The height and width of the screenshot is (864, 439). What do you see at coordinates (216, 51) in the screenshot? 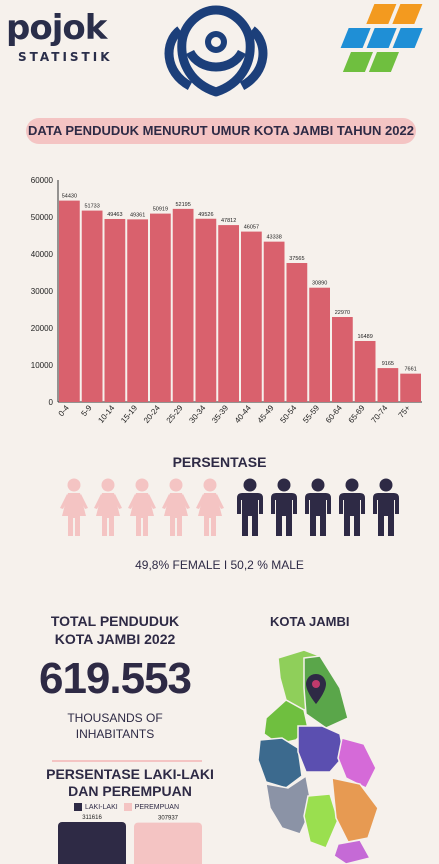
I see `emblem-icon` at bounding box center [216, 51].